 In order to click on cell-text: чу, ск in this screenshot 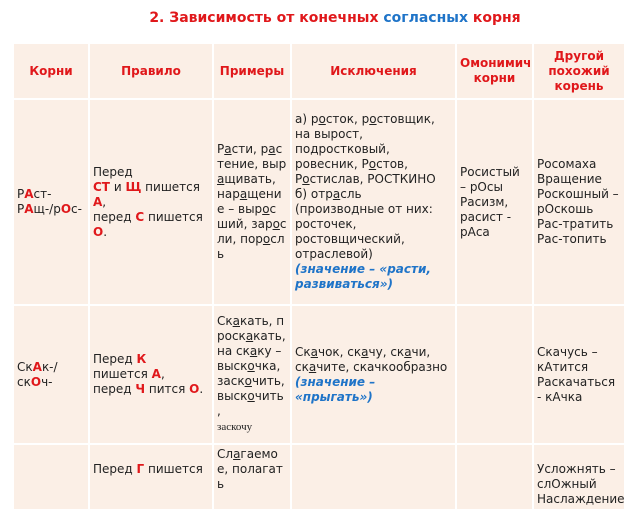, I will do `click(386, 351)`.